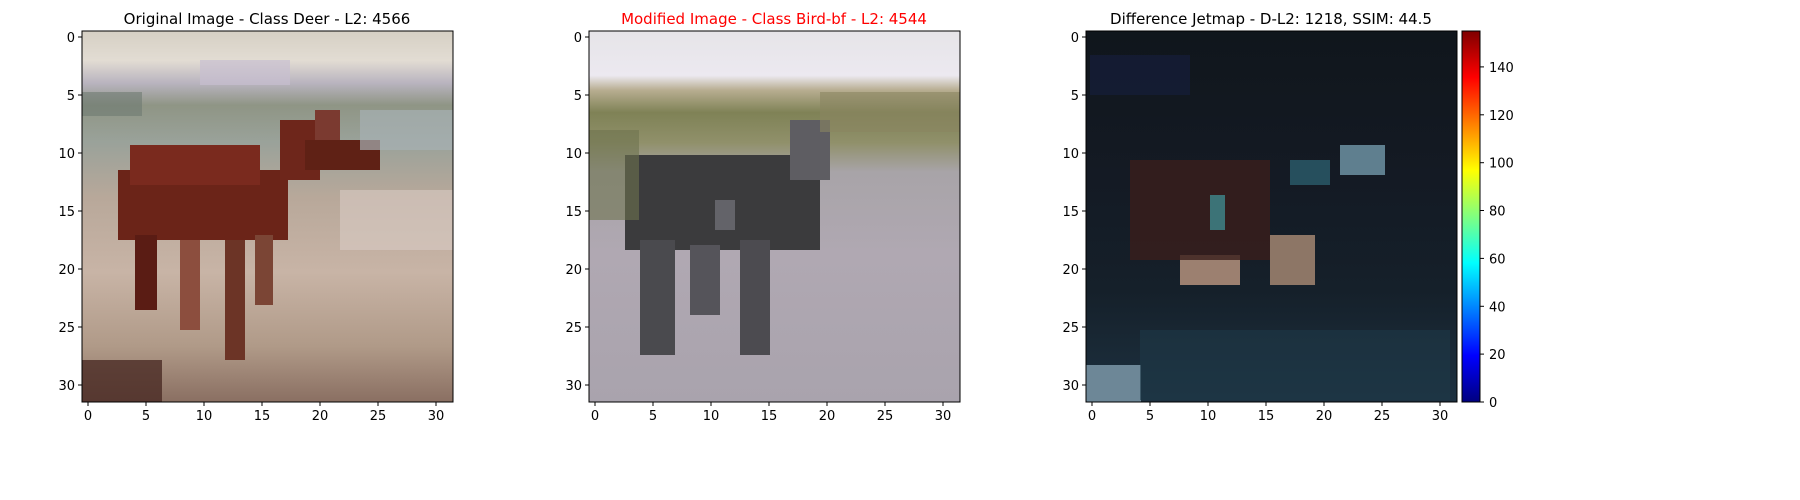  What do you see at coordinates (1497, 355) in the screenshot?
I see `colorbar-tick-label: 20` at bounding box center [1497, 355].